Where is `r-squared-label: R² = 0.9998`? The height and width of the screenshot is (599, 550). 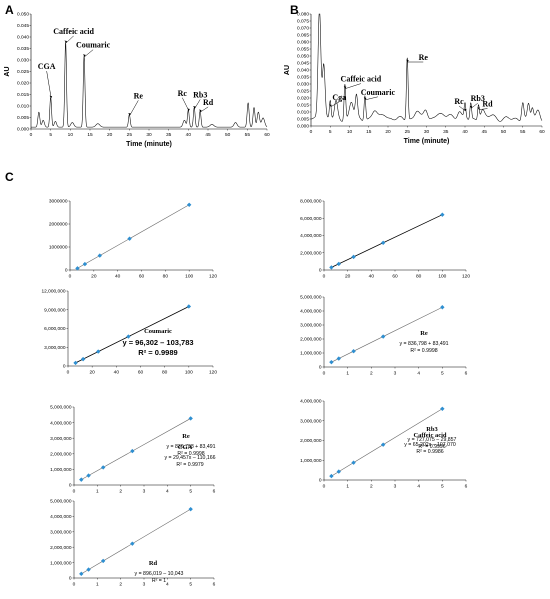 r-squared-label: R² = 0.9998 is located at coordinates (423, 351).